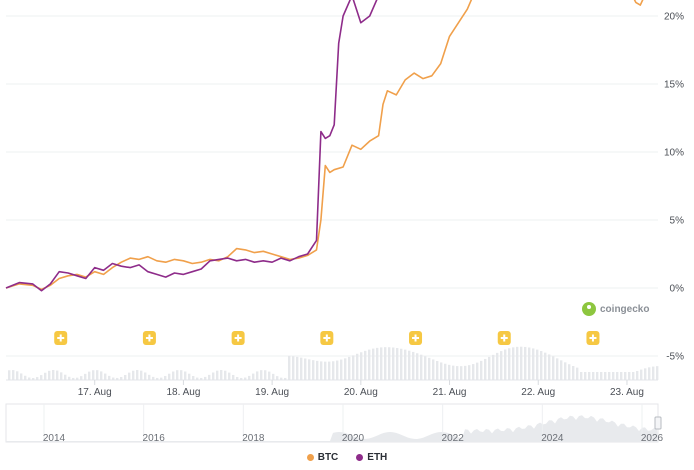  I want to click on y-tick-label: 5%, so click(677, 221).